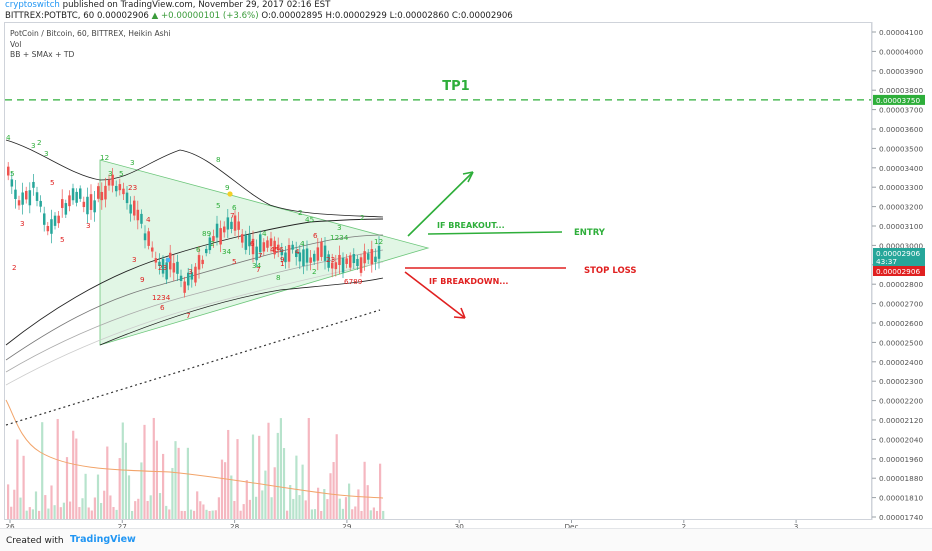 The image size is (932, 551). What do you see at coordinates (901, 381) in the screenshot?
I see `price-tick-label: 0.00002300` at bounding box center [901, 381].